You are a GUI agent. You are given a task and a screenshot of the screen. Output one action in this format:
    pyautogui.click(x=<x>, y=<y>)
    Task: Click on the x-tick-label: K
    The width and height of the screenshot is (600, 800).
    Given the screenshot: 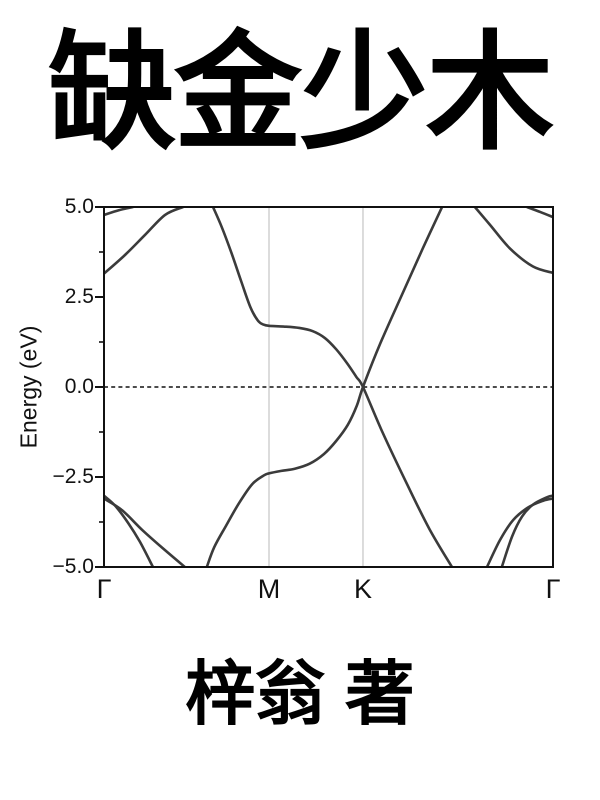 What is the action you would take?
    pyautogui.click(x=362, y=589)
    